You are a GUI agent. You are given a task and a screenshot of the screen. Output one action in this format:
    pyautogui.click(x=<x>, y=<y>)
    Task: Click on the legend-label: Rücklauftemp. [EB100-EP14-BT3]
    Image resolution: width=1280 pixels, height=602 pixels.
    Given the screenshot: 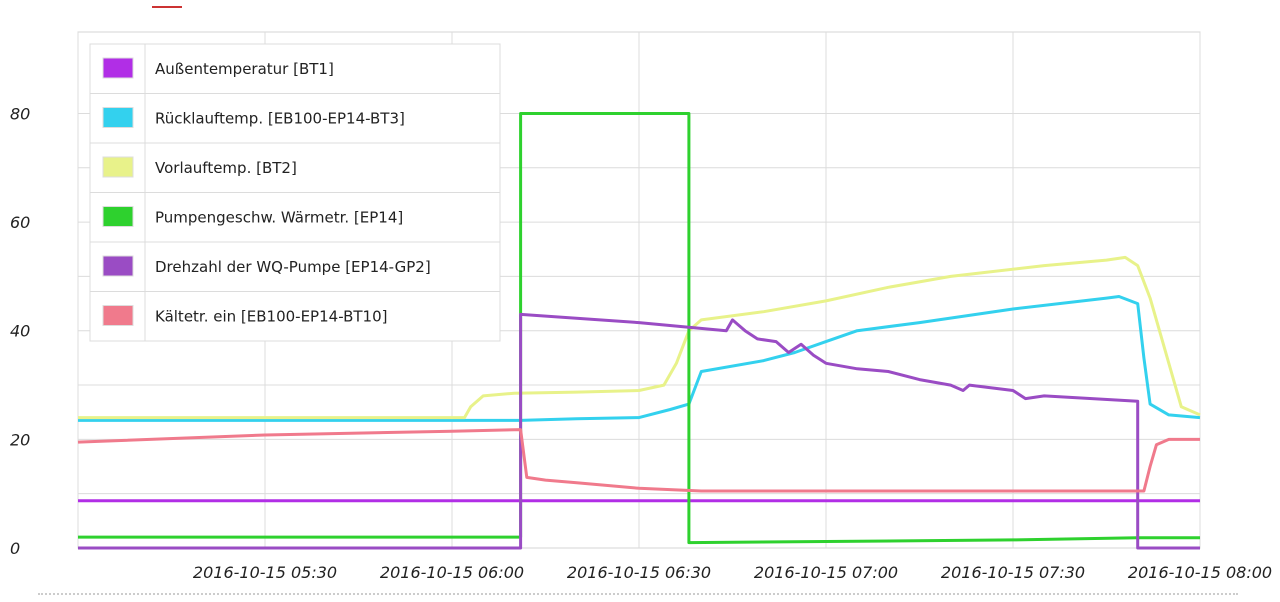 What is the action you would take?
    pyautogui.click(x=280, y=118)
    